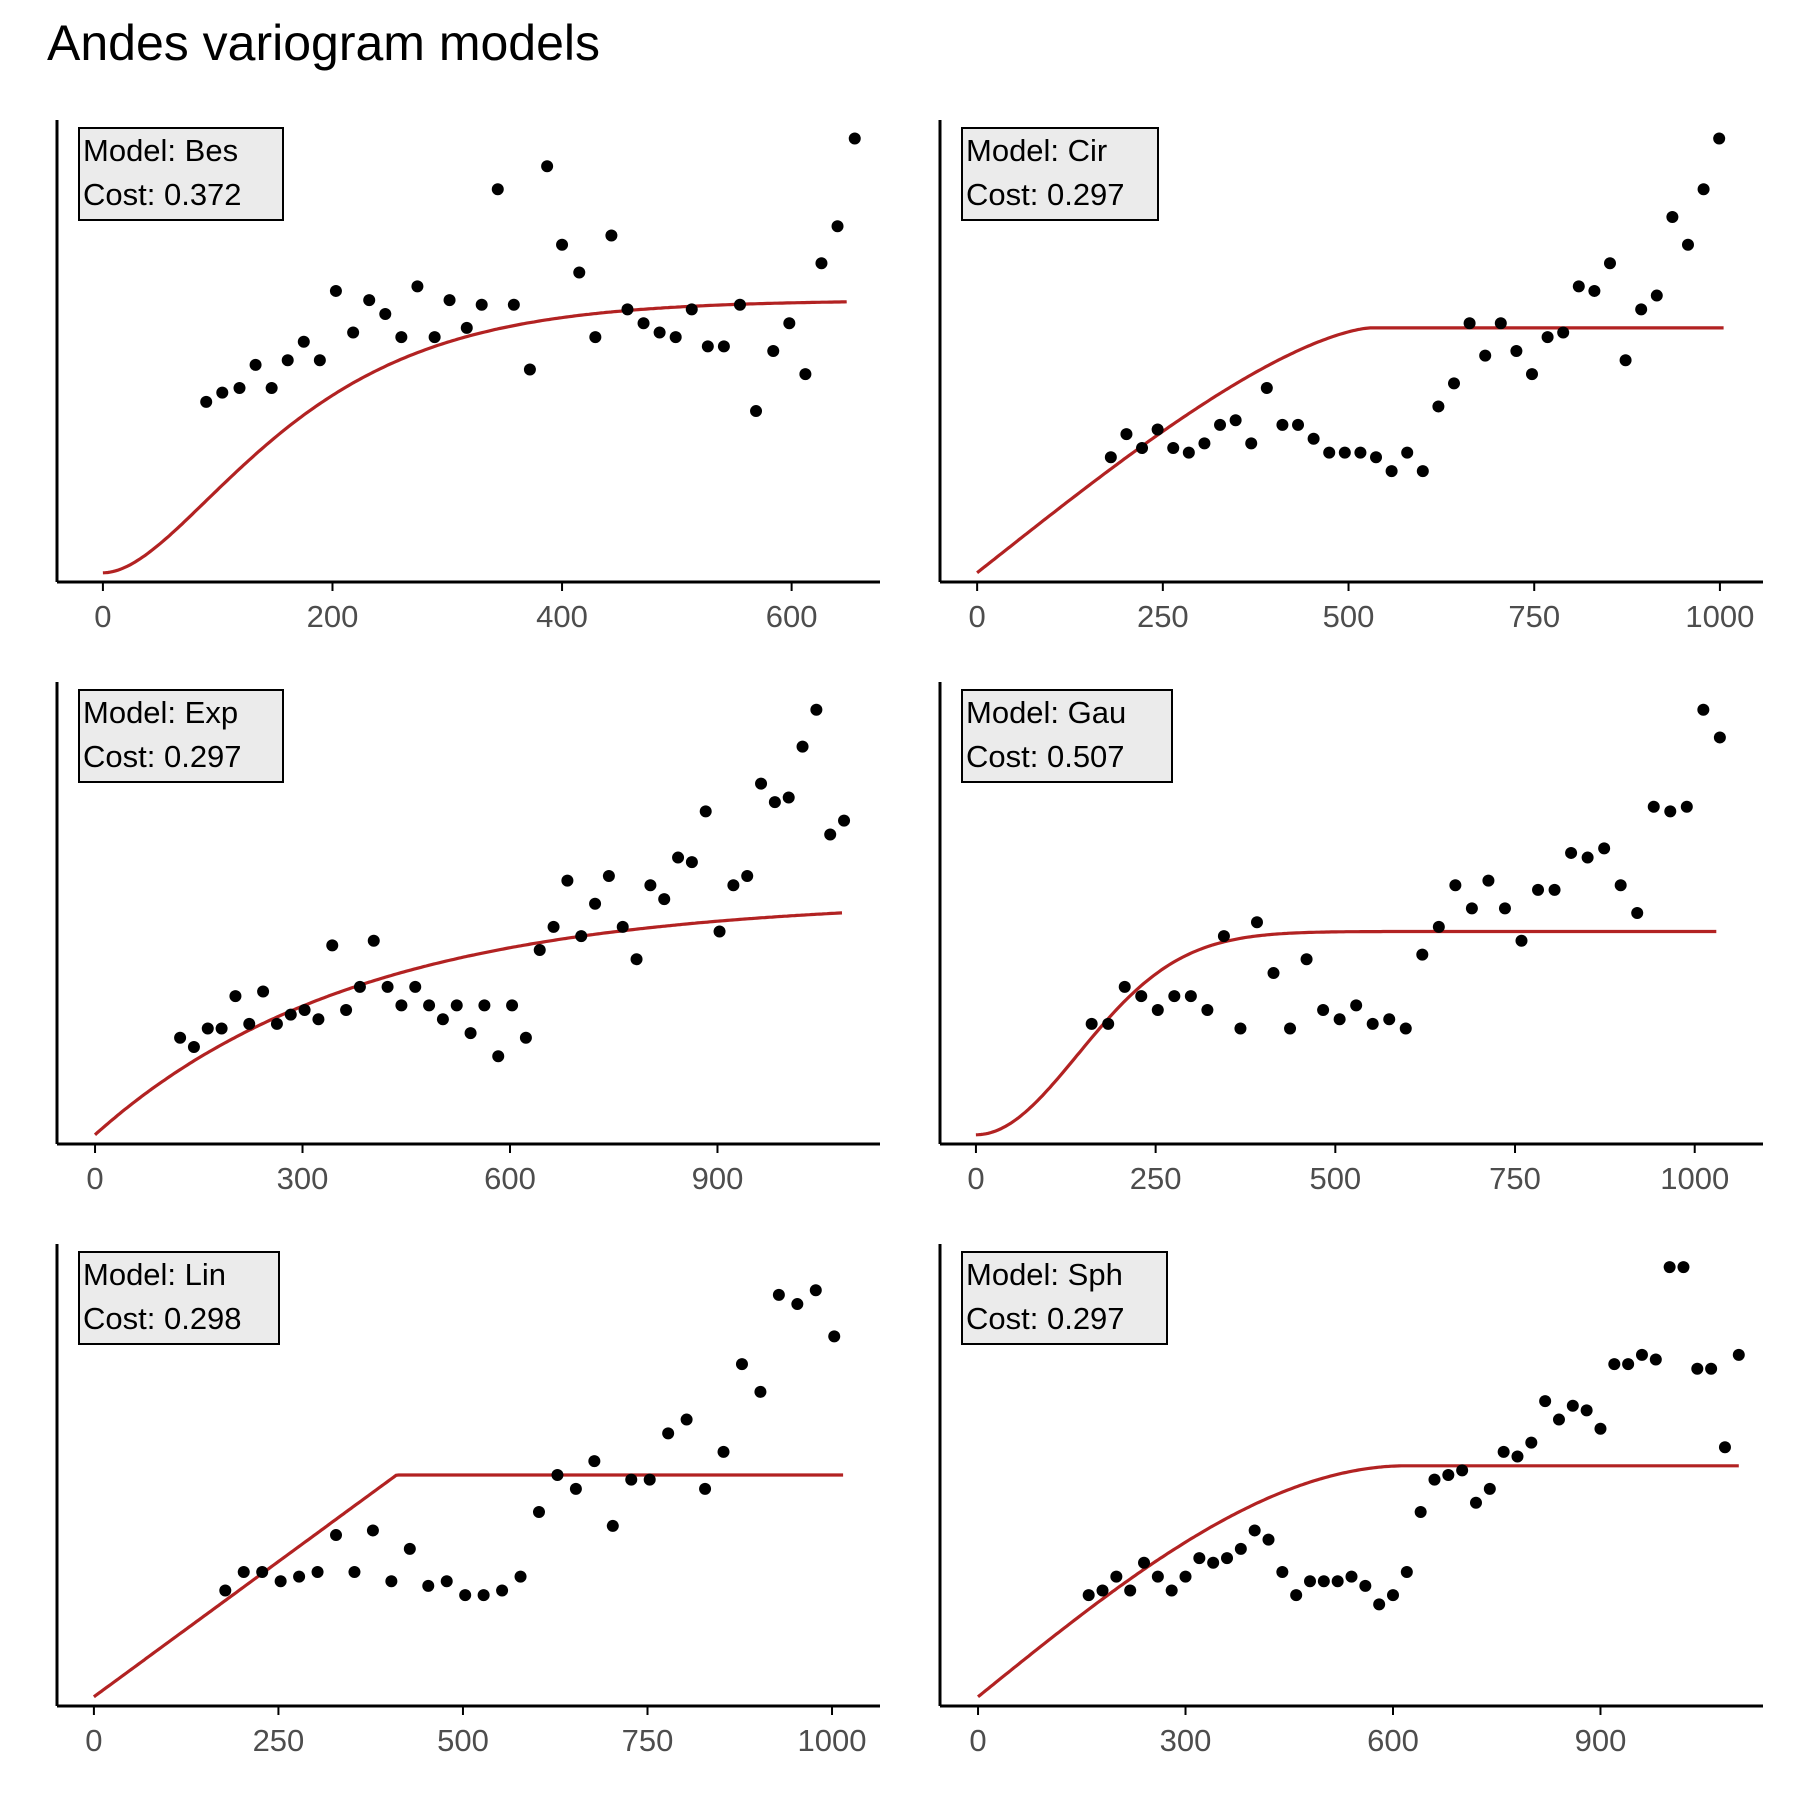  I want to click on x-tick-label: 600, so click(792, 616).